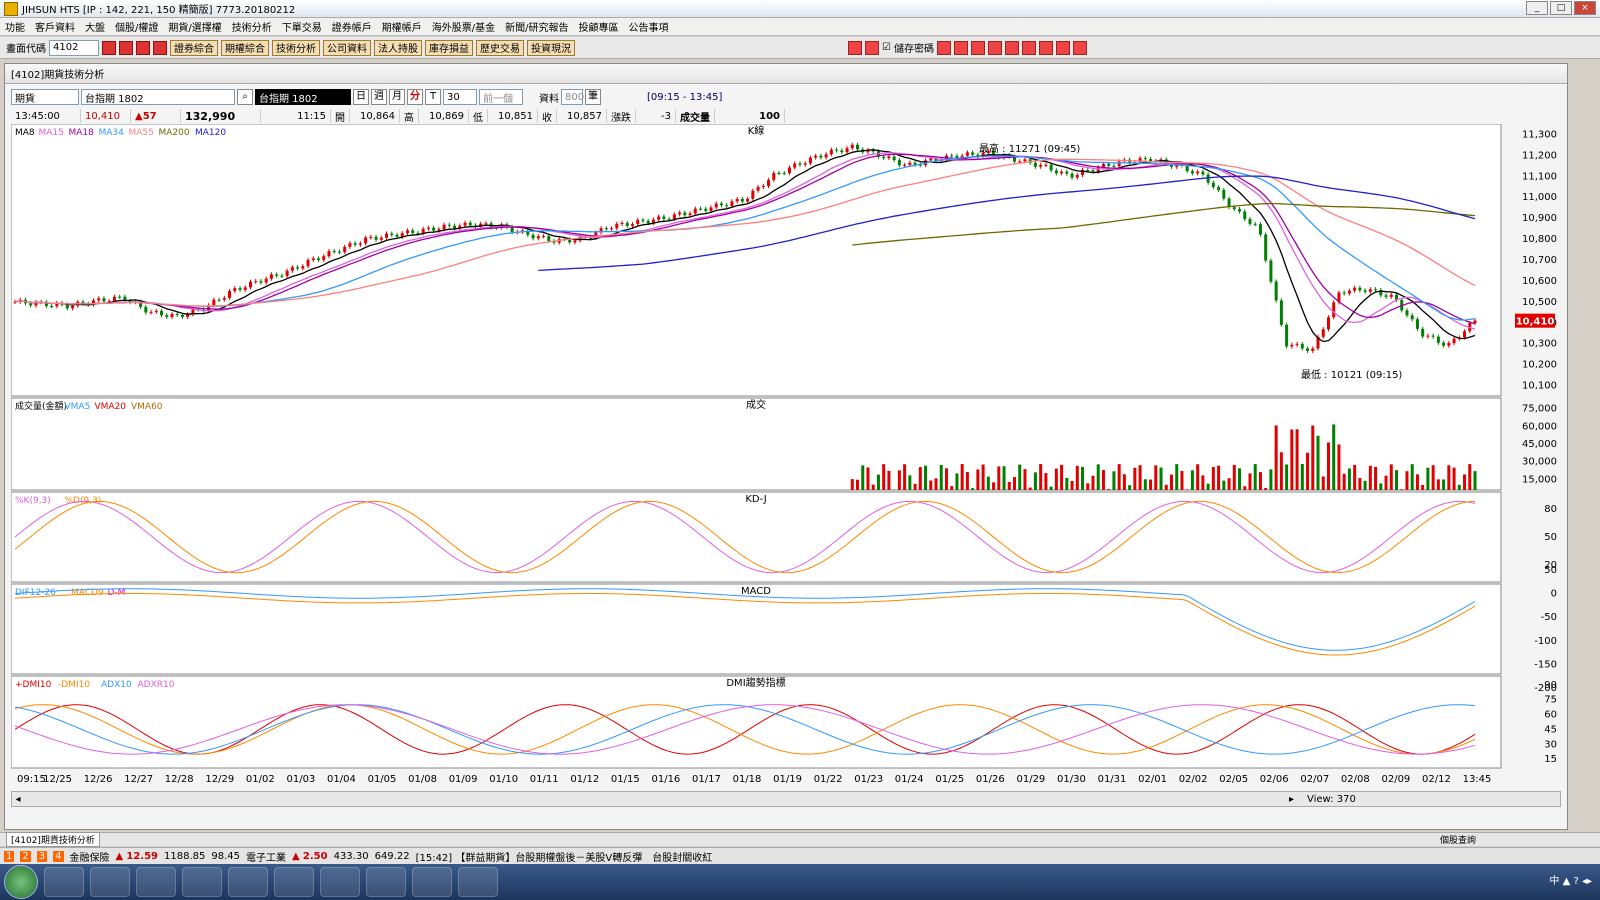 This screenshot has width=1600, height=900. What do you see at coordinates (547, 116) in the screenshot?
I see `info-close-label: 收` at bounding box center [547, 116].